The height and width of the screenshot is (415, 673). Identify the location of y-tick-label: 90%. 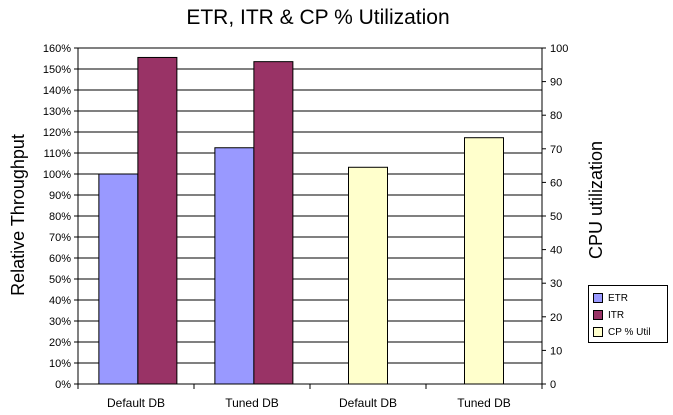
(60, 196).